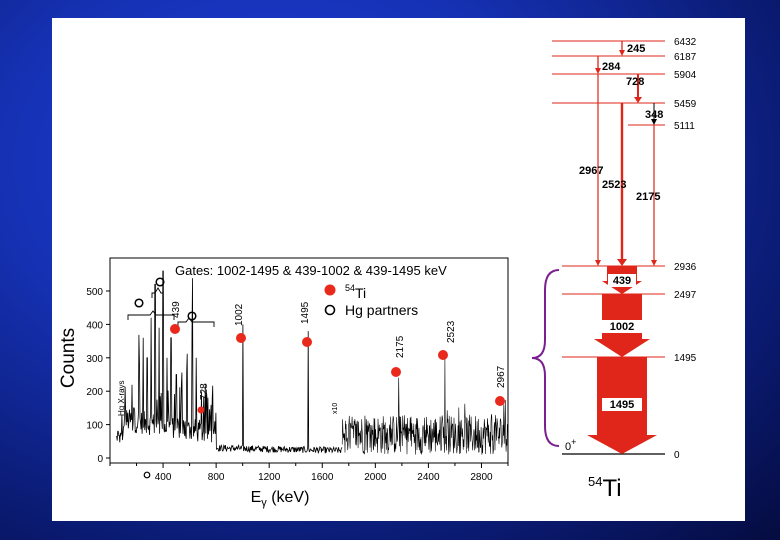  What do you see at coordinates (269, 477) in the screenshot?
I see `x-tick-label: 1200` at bounding box center [269, 477].